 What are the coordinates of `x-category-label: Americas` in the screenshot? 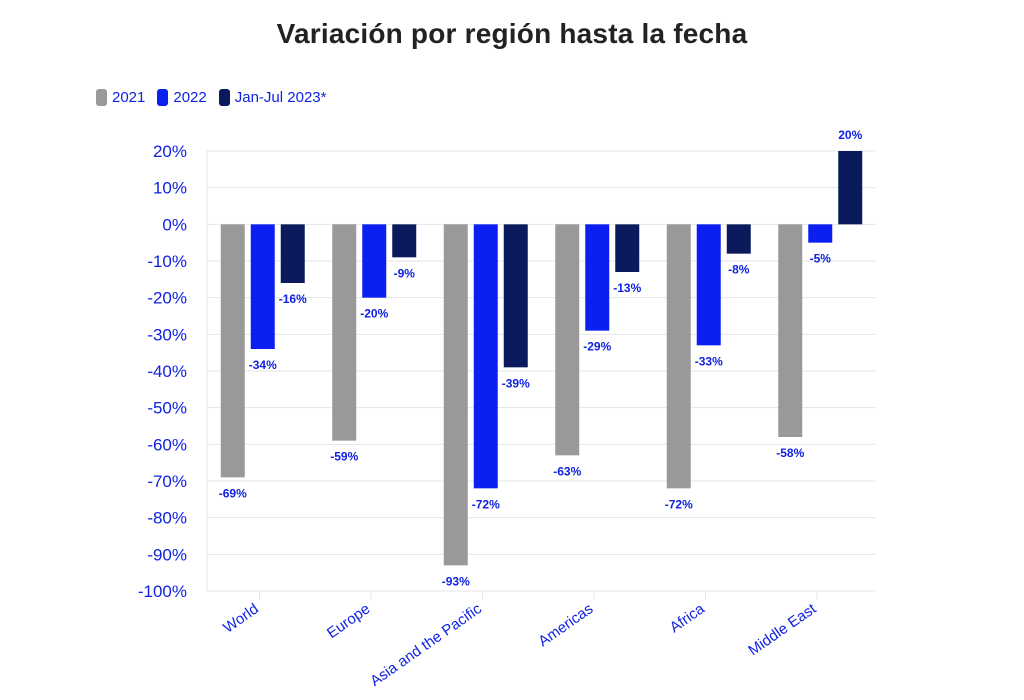 It's located at (565, 625).